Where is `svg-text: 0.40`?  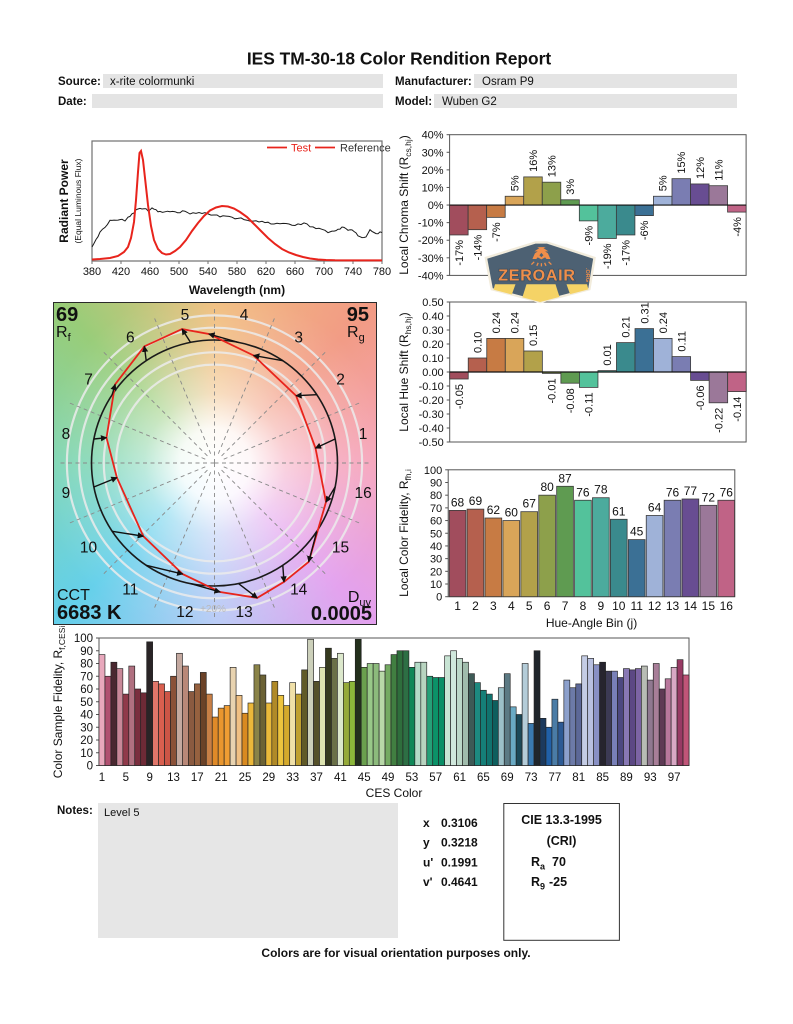
svg-text: 0.40 is located at coordinates (432, 317).